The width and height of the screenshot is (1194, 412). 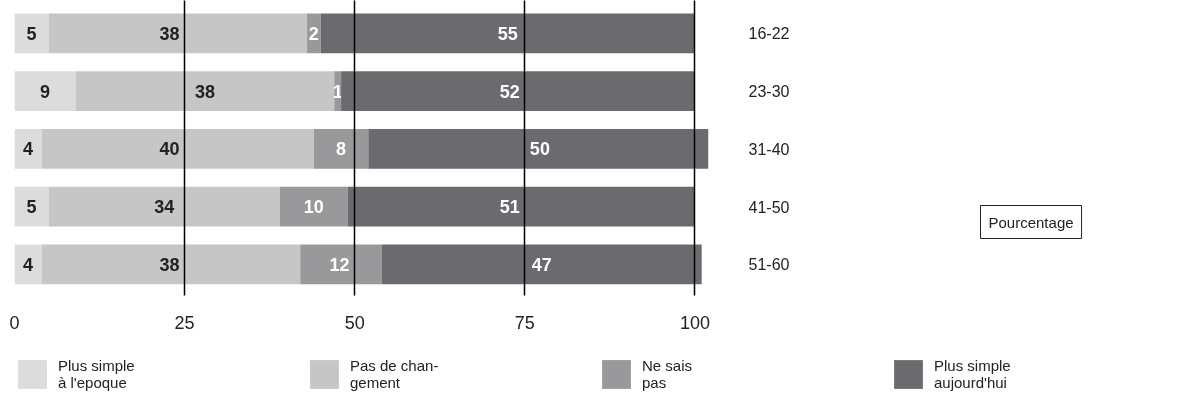 I want to click on data-label: 52, so click(x=509, y=91).